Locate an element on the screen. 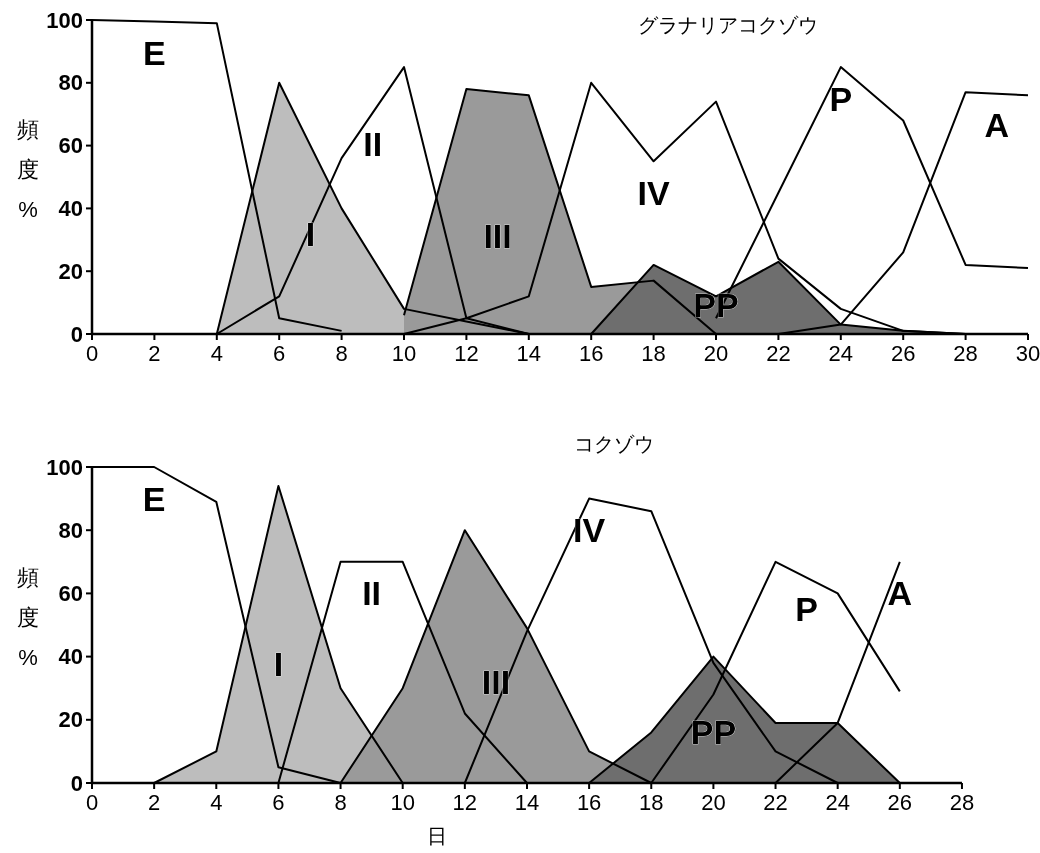  x-axis-title: 日 is located at coordinates (436, 836).